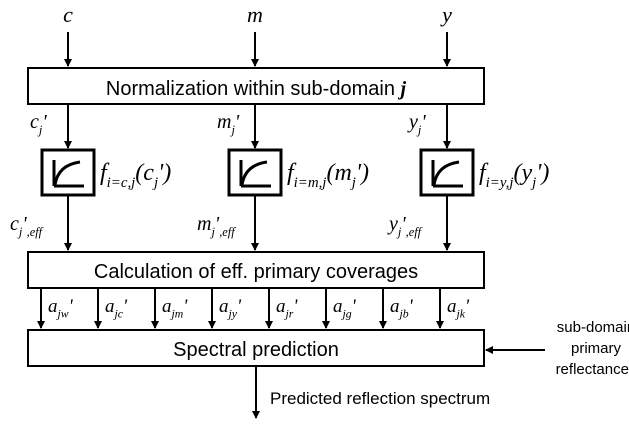  What do you see at coordinates (256, 89) in the screenshot?
I see `normalization-label: Normalization within sub-domain j` at bounding box center [256, 89].